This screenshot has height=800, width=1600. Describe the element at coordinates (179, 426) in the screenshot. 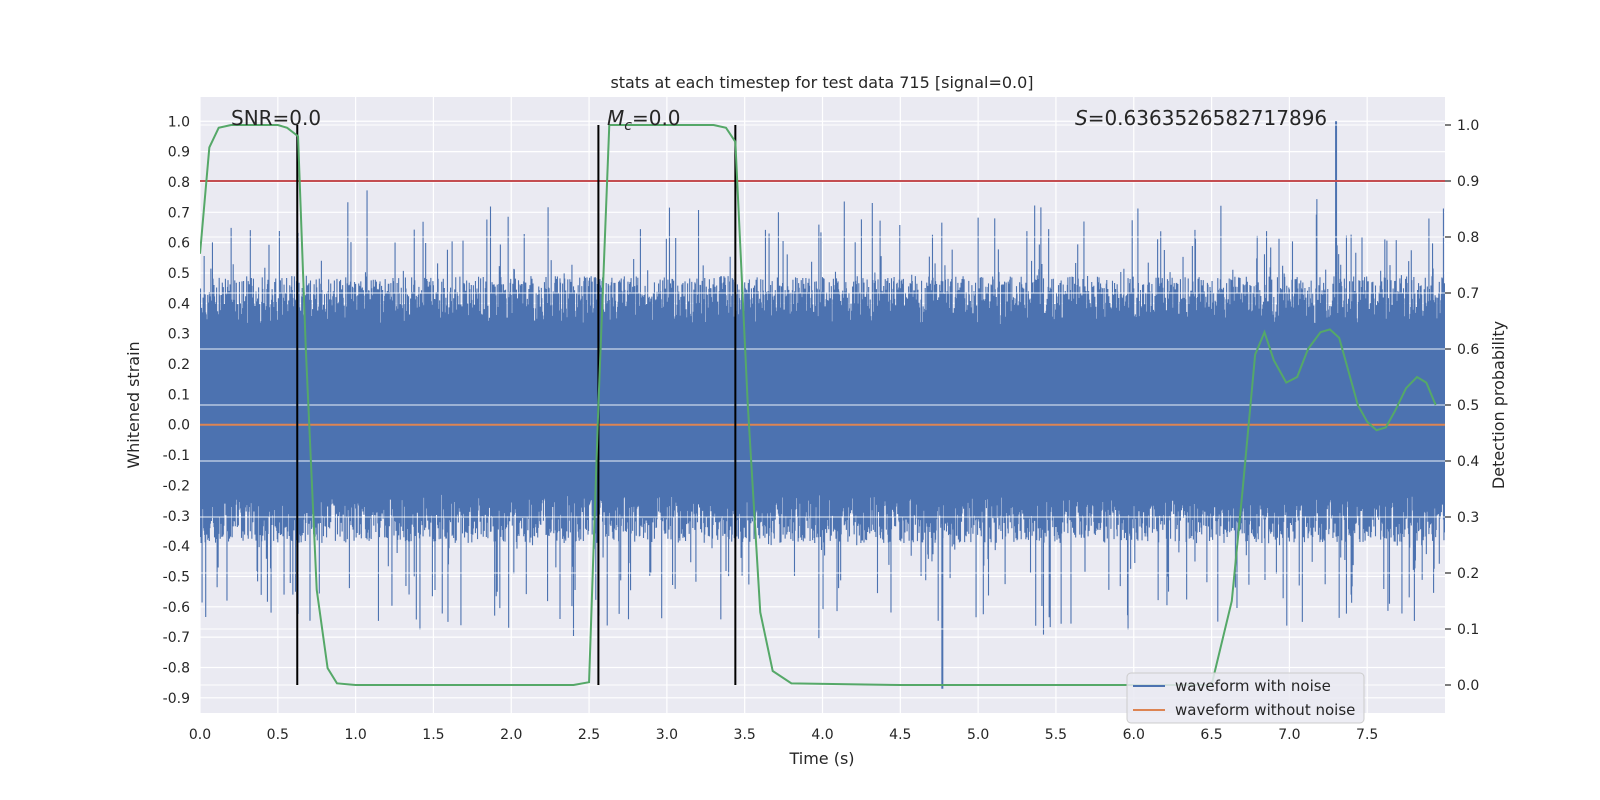

I see `y-tick-label: 0.0` at that location.